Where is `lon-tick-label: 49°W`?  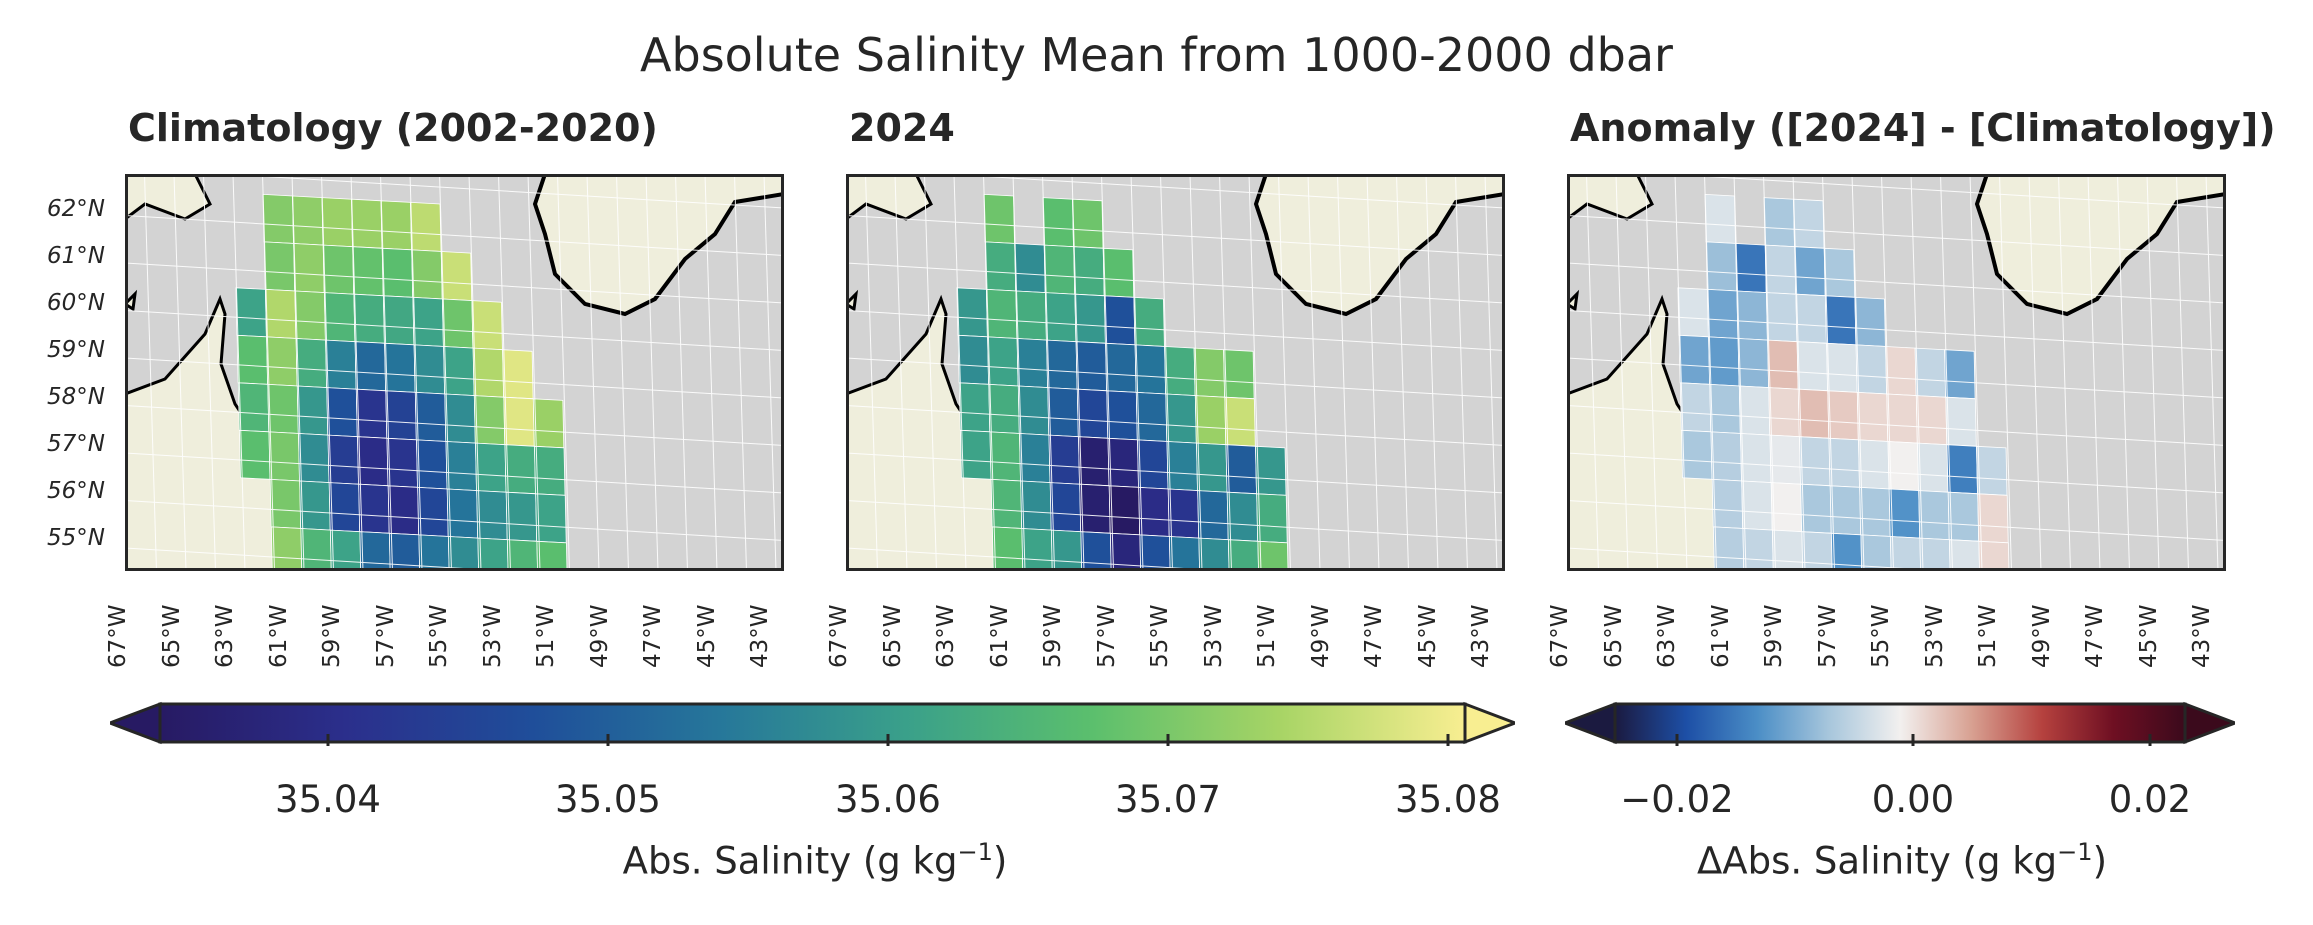
lon-tick-label: 49°W is located at coordinates (1320, 636).